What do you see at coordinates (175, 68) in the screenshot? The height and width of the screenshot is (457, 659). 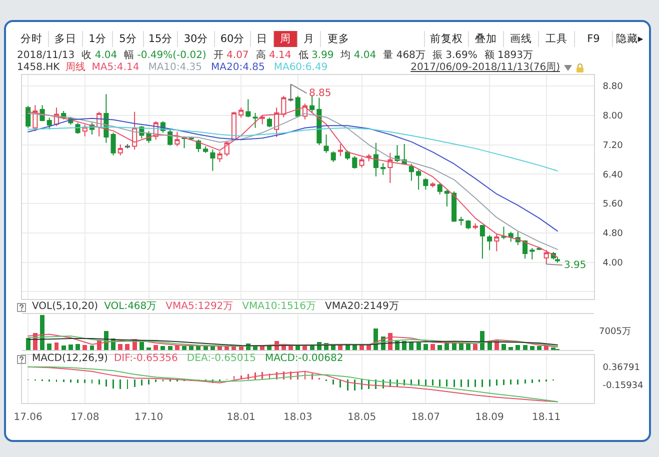 I see `text: MA10:4.35` at bounding box center [175, 68].